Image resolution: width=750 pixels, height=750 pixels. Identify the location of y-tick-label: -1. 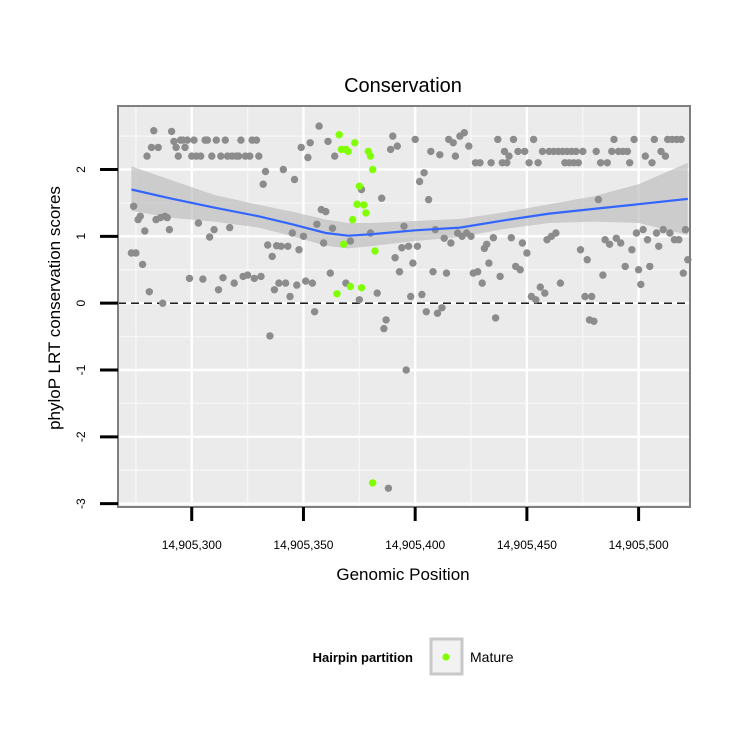
(81, 369).